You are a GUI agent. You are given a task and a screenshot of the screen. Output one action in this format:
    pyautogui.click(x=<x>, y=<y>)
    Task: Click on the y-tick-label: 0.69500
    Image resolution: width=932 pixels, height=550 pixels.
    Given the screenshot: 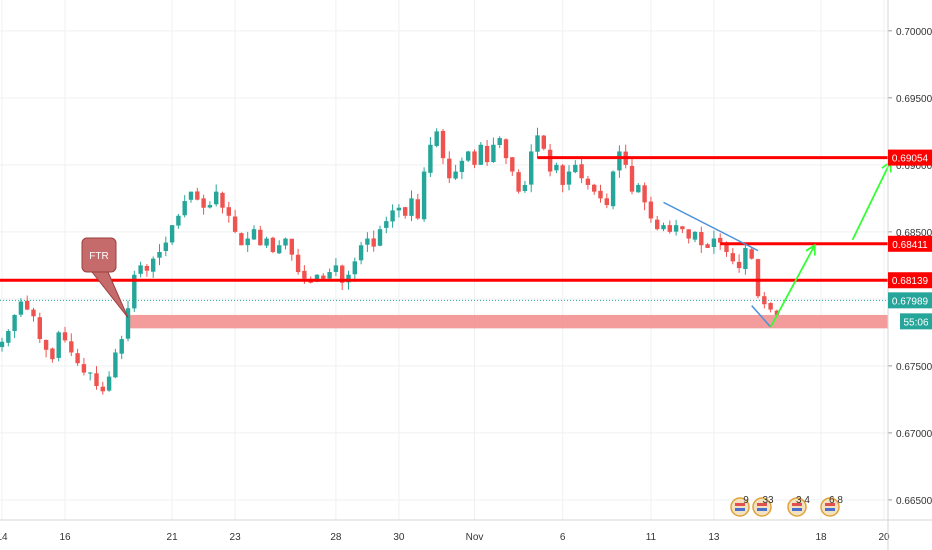 What is the action you would take?
    pyautogui.click(x=914, y=99)
    